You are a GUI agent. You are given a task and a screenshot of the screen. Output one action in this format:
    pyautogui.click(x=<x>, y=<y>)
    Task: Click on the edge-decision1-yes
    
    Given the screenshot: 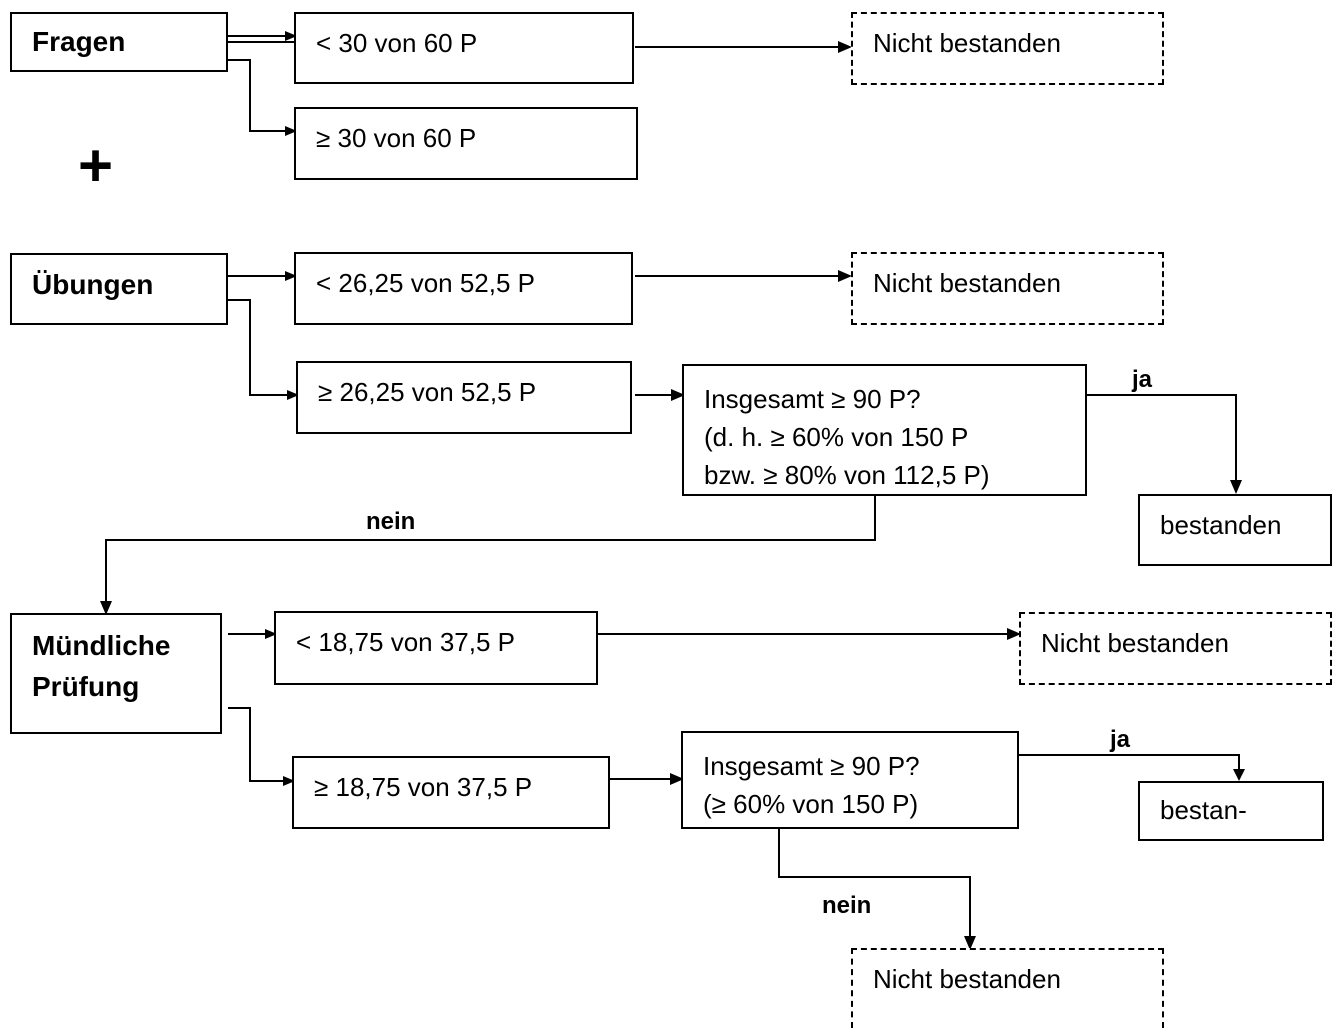 What is the action you would take?
    pyautogui.click(x=1162, y=443)
    